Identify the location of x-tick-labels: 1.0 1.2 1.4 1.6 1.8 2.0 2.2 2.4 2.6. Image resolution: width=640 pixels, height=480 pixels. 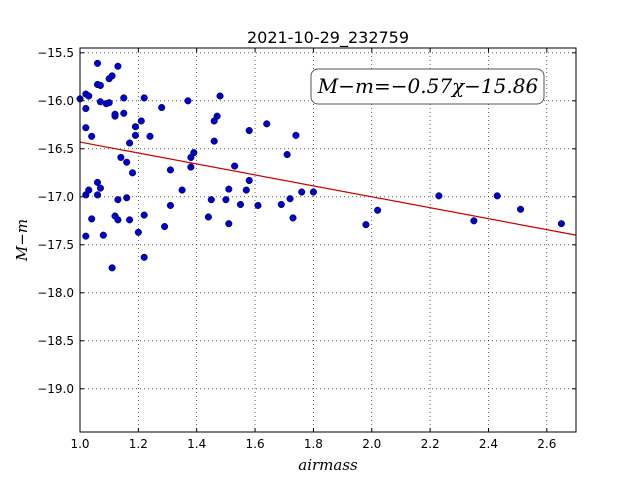
(313, 444).